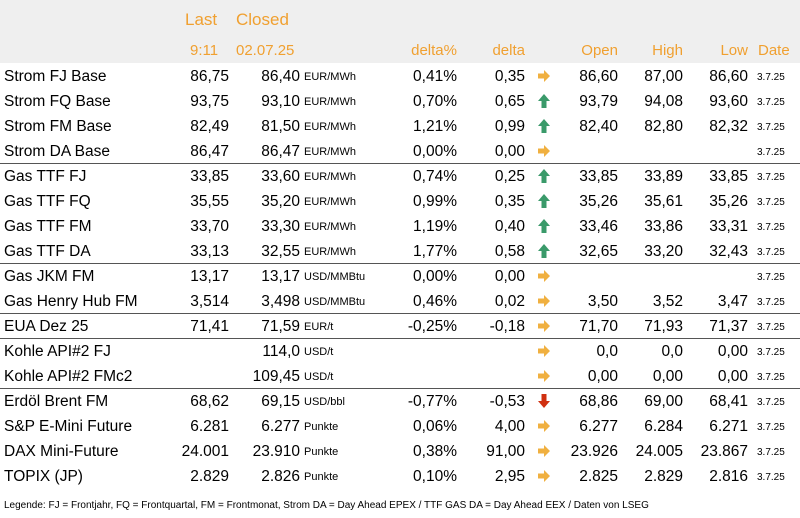 This screenshot has width=800, height=518. I want to click on row-delta-pct: 0,38%, so click(435, 451).